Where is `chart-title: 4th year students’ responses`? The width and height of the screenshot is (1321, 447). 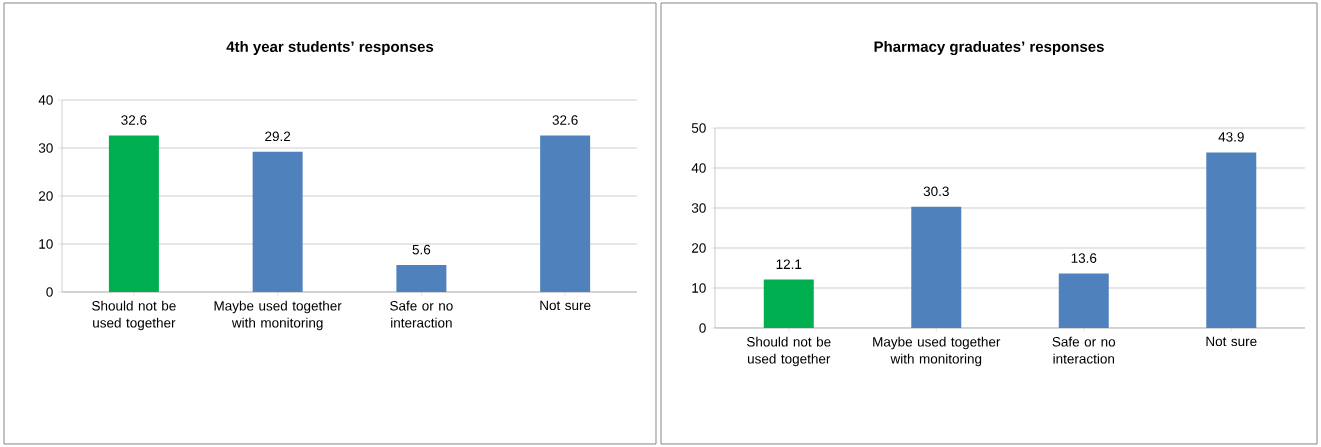
chart-title: 4th year students’ responses is located at coordinates (330, 47).